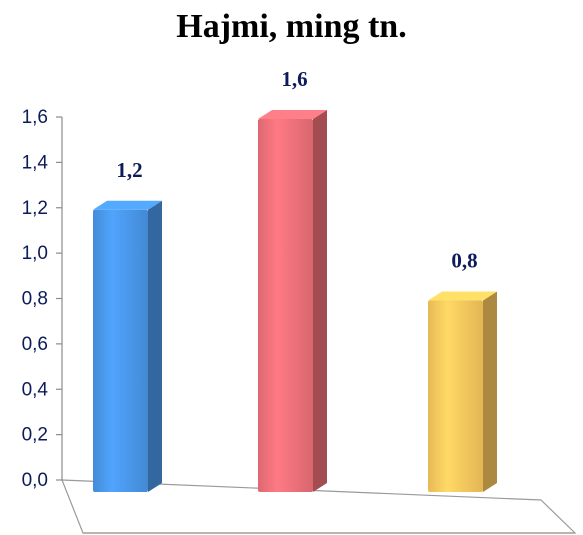  Describe the element at coordinates (464, 261) in the screenshot. I see `data-label: 0,8` at that location.